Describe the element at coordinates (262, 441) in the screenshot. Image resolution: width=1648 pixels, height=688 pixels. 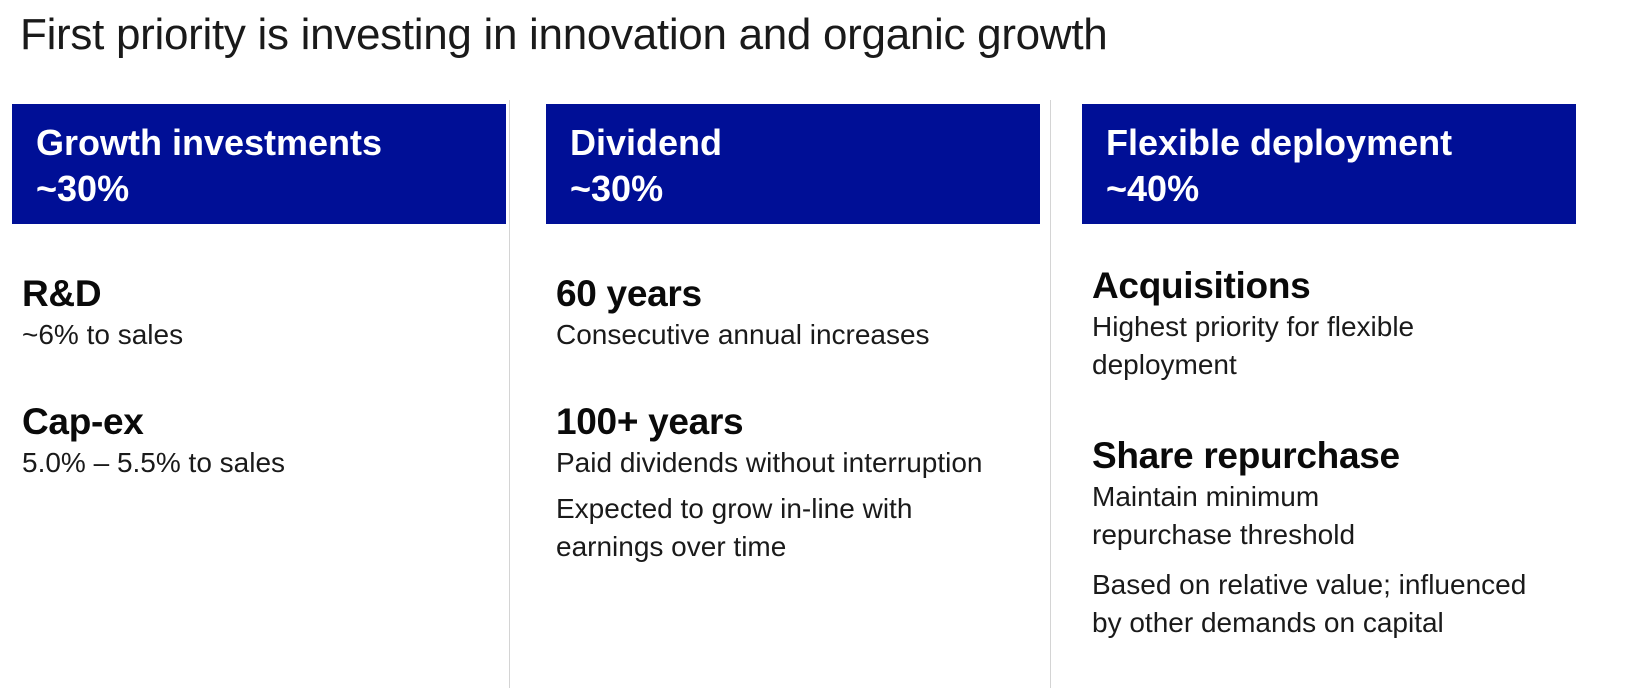
I see `list-item: Cap-ex 5.0% – 5.5% to sales` at that location.